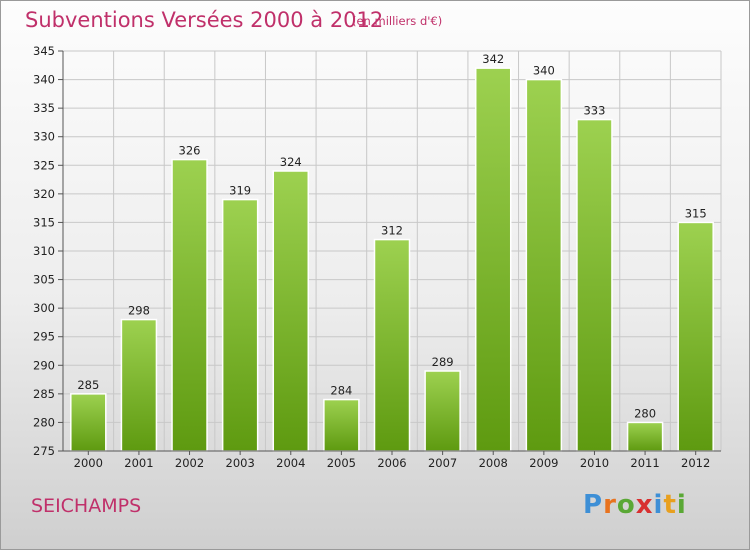 This screenshot has width=750, height=550. Describe the element at coordinates (88, 385) in the screenshot. I see `data-label: 285` at that location.